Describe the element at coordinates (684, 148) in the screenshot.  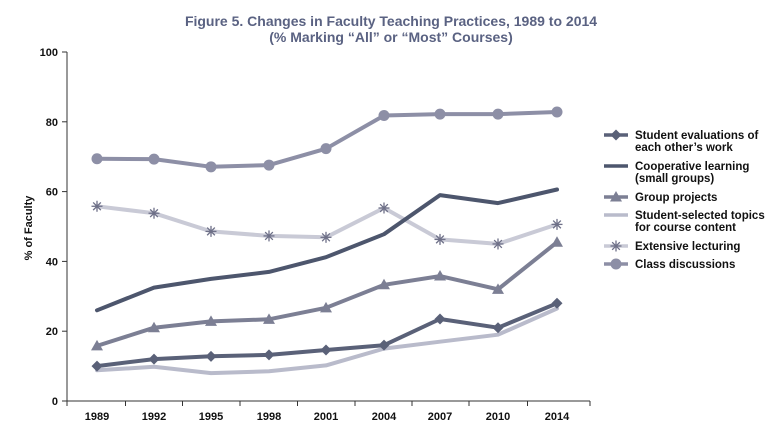
I see `legend-label: each other’s work` at that location.